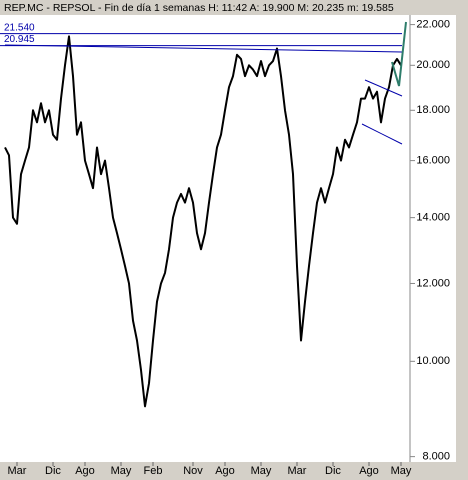 Image resolution: width=468 pixels, height=480 pixels. What do you see at coordinates (433, 110) in the screenshot?
I see `y-tick-label: 18.000` at bounding box center [433, 110].